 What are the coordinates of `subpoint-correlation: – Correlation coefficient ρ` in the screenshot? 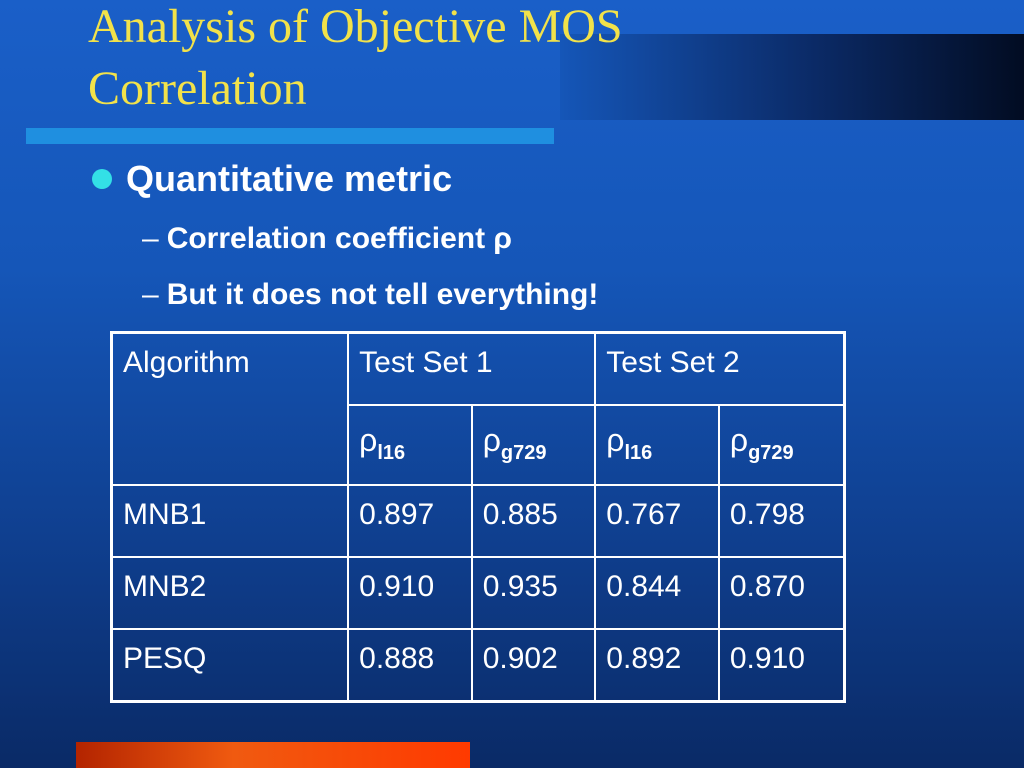 It's located at (327, 239).